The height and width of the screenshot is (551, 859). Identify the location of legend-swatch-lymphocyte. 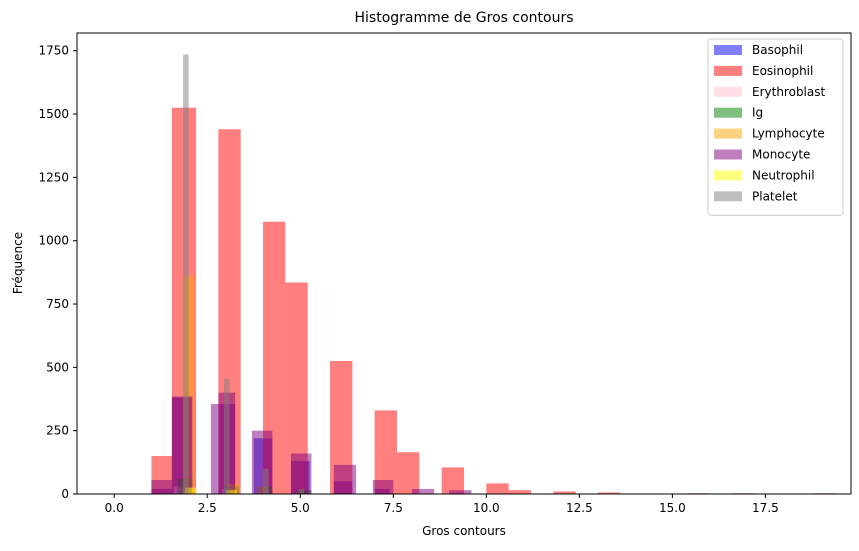
(728, 133).